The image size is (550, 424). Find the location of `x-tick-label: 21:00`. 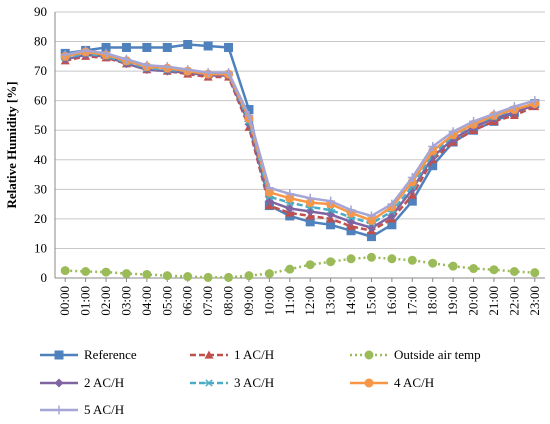

x-tick-label: 21:00 is located at coordinates (493, 301).